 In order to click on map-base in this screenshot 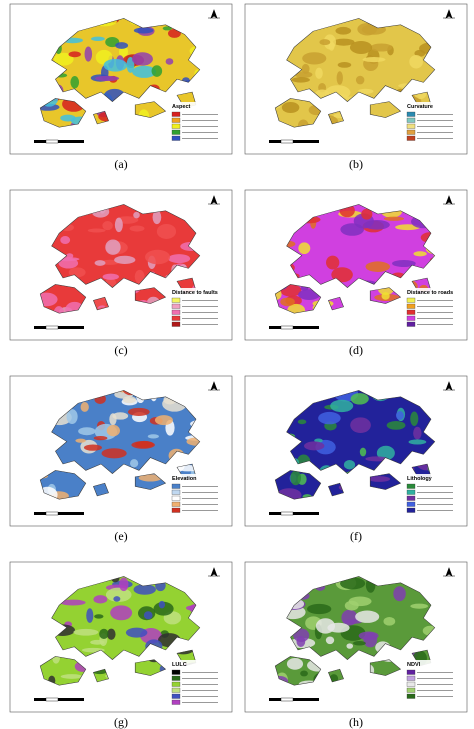, I will do `click(355, 73)`.